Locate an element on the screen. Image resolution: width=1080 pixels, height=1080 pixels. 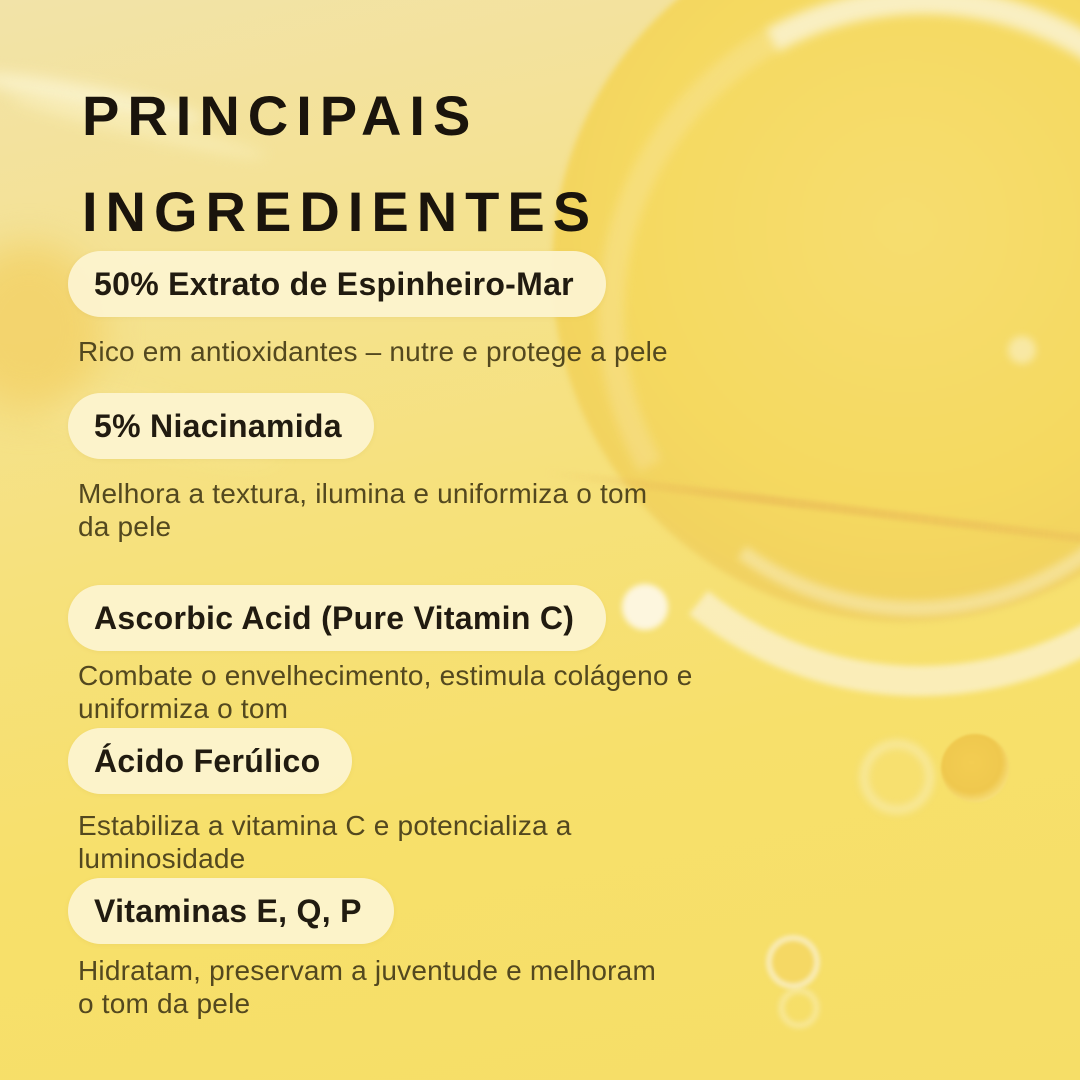
ingredient-name: 50% Extrato de Espinheiro-Mar is located at coordinates (334, 283).